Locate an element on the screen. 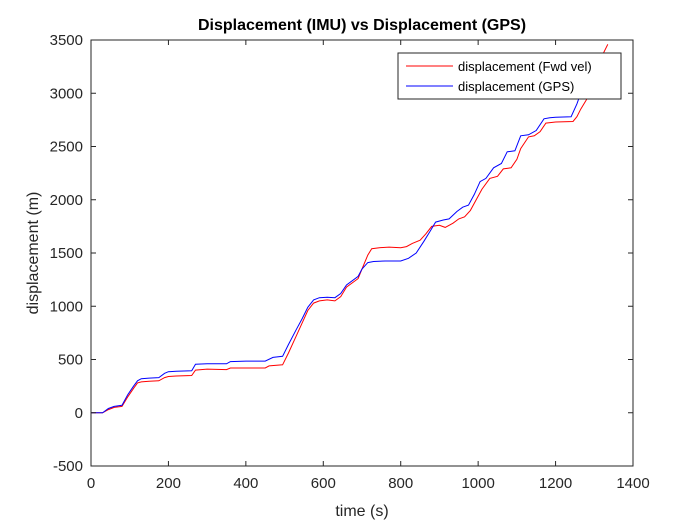  y-tick-label: 500 is located at coordinates (70, 360).